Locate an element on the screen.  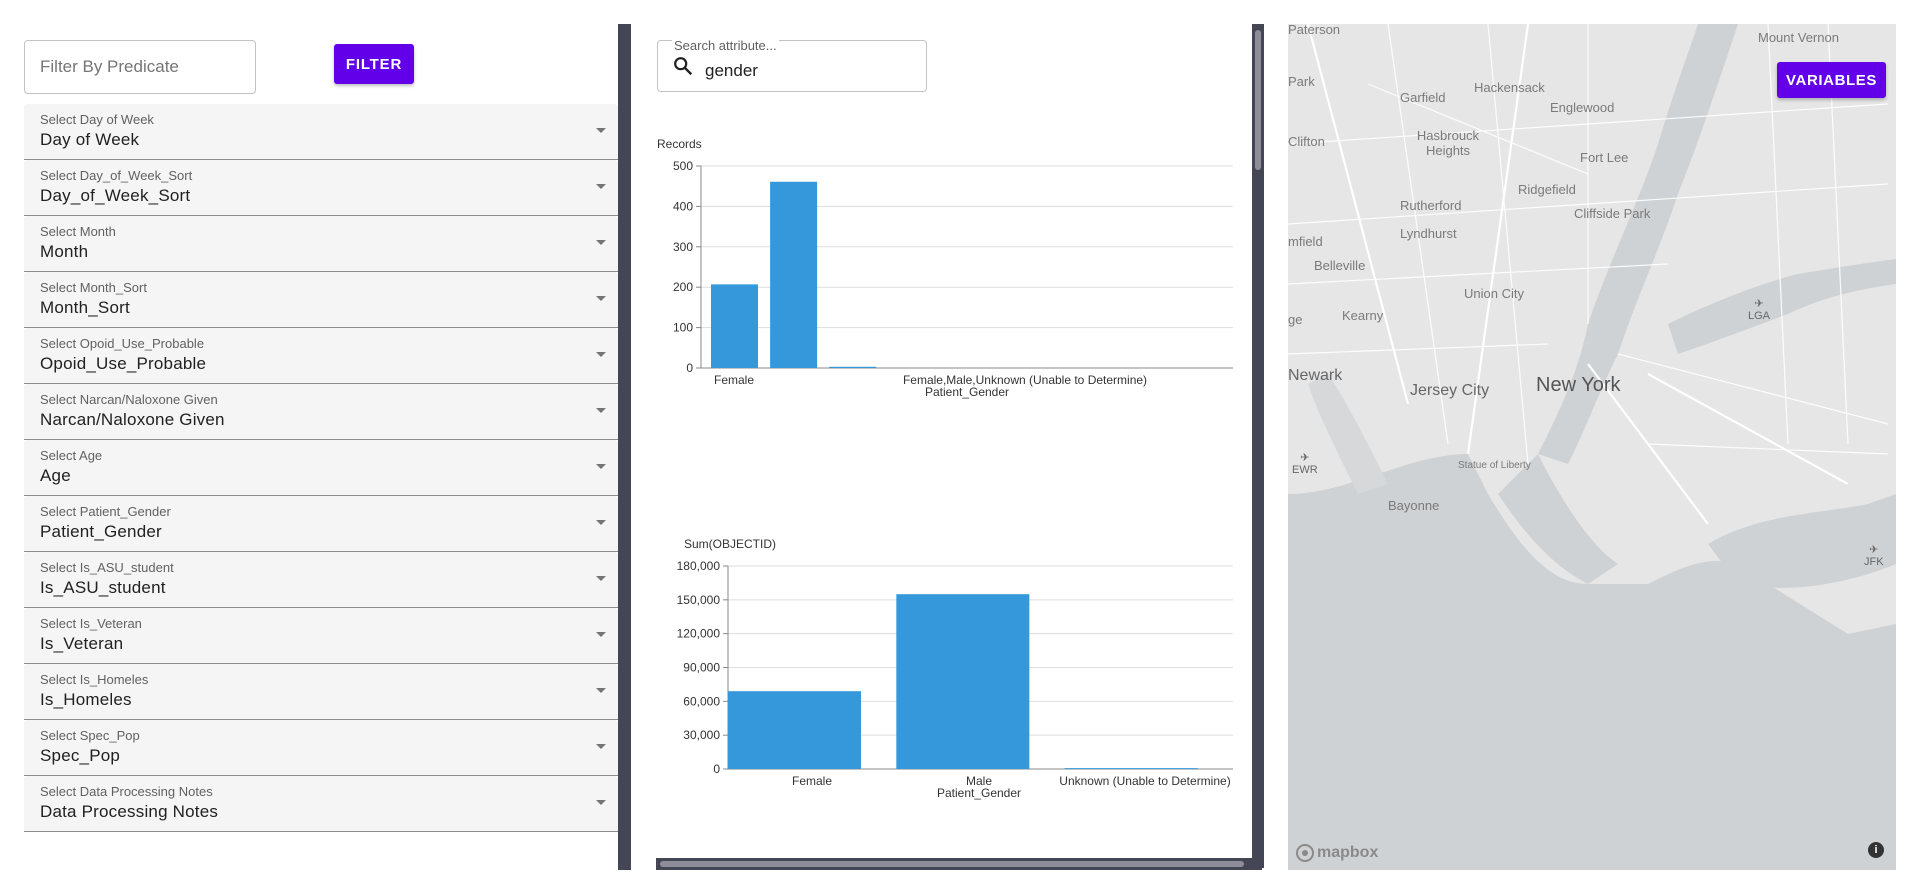
attribute-select: Select Is_Homeles Is_Homeles is located at coordinates (321, 692).